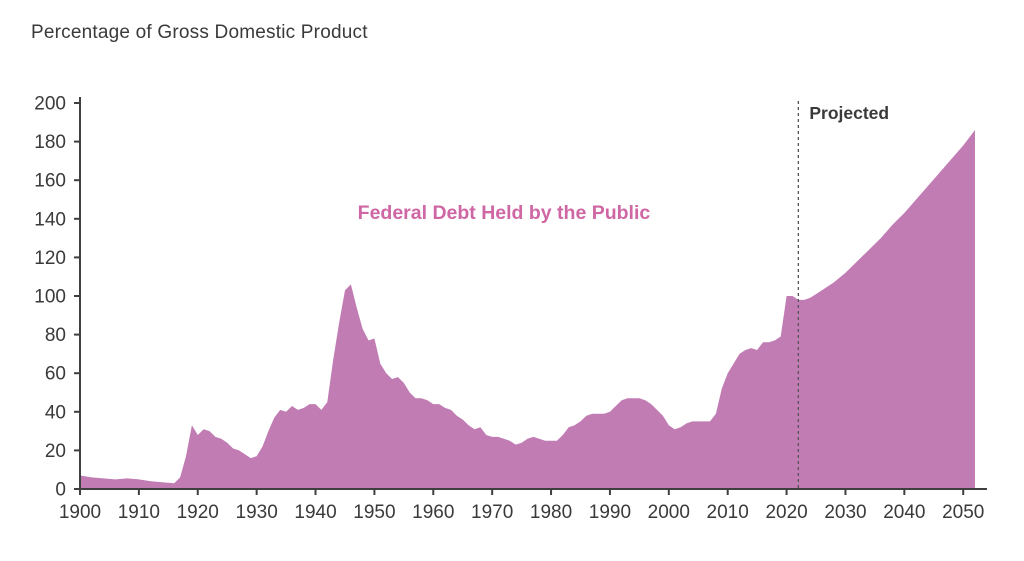  I want to click on y-tick-label: 200, so click(50, 104).